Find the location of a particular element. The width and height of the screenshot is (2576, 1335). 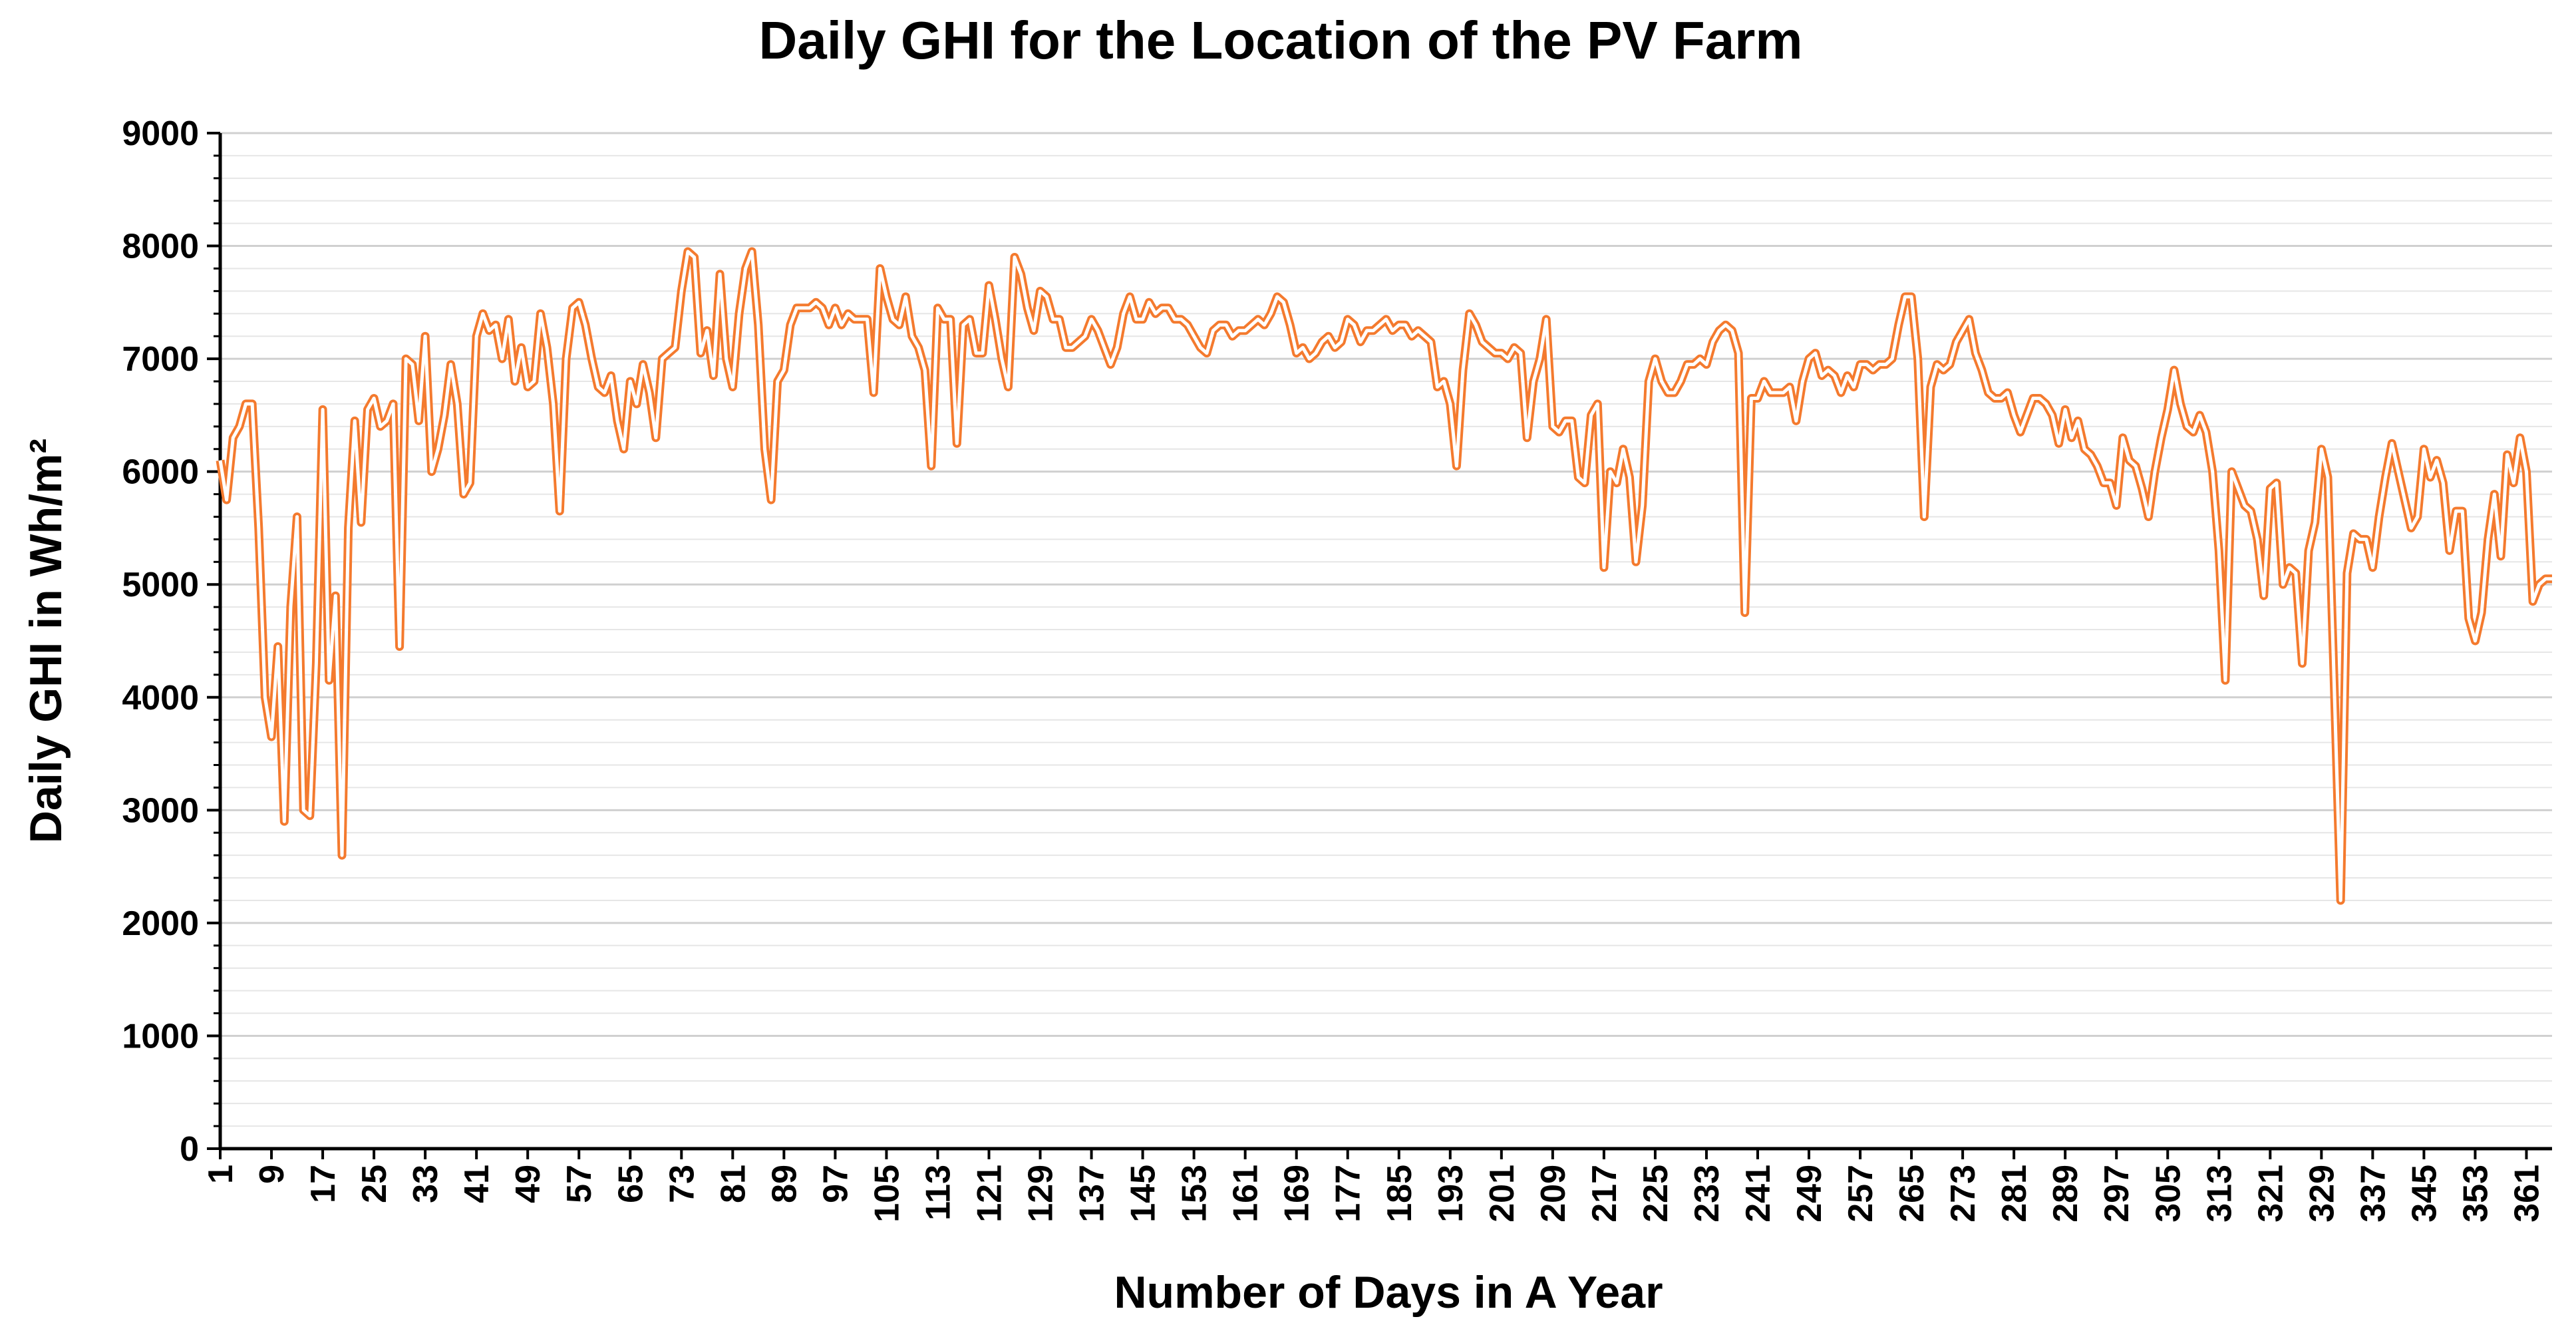

x-tick-label: 105 is located at coordinates (887, 1194).